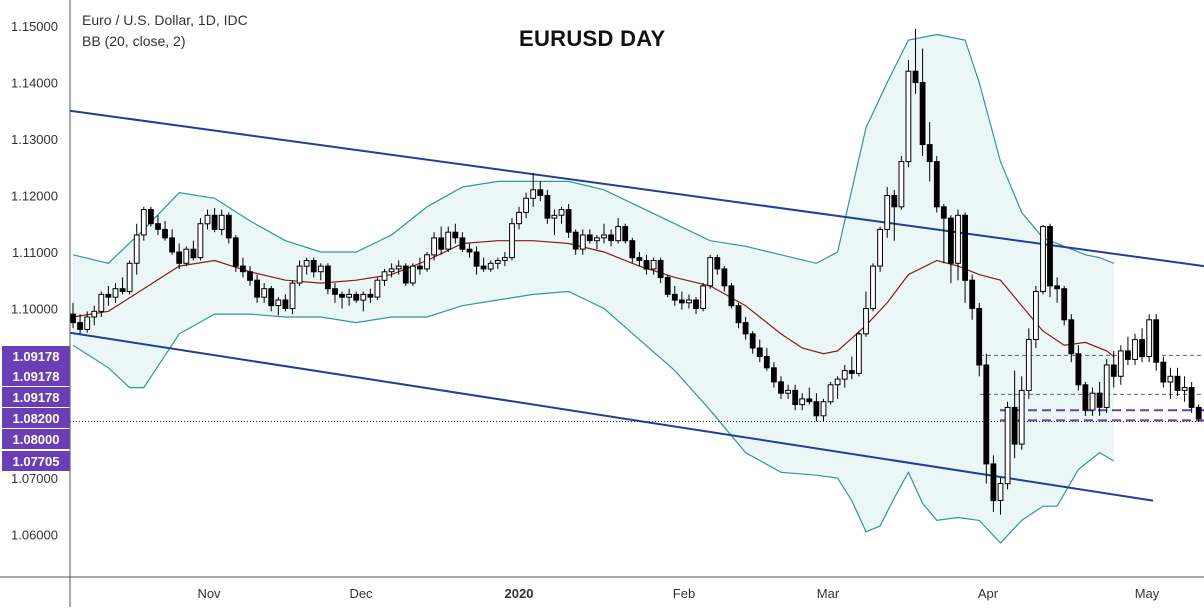 This screenshot has width=1204, height=612. I want to click on y-tick-label: 1.10000, so click(34, 309).